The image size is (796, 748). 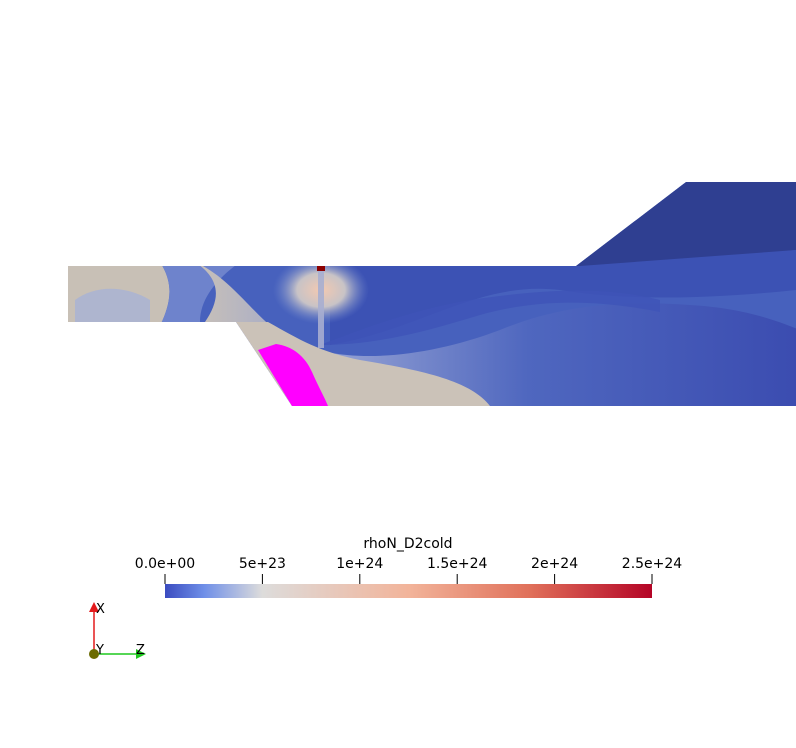 I want to click on colorbar-tick-label: 0.0e+00, so click(x=165, y=564).